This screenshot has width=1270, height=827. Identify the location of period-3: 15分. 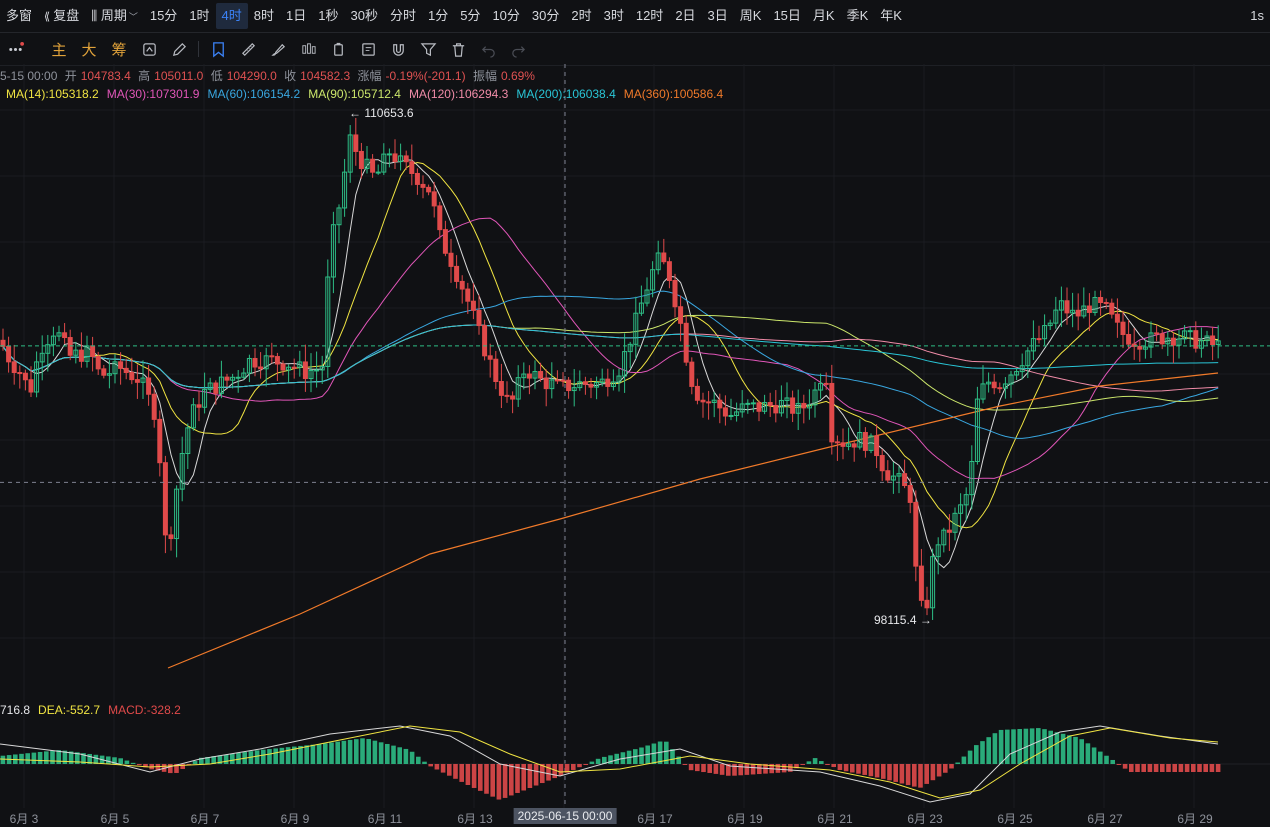
(163, 16).